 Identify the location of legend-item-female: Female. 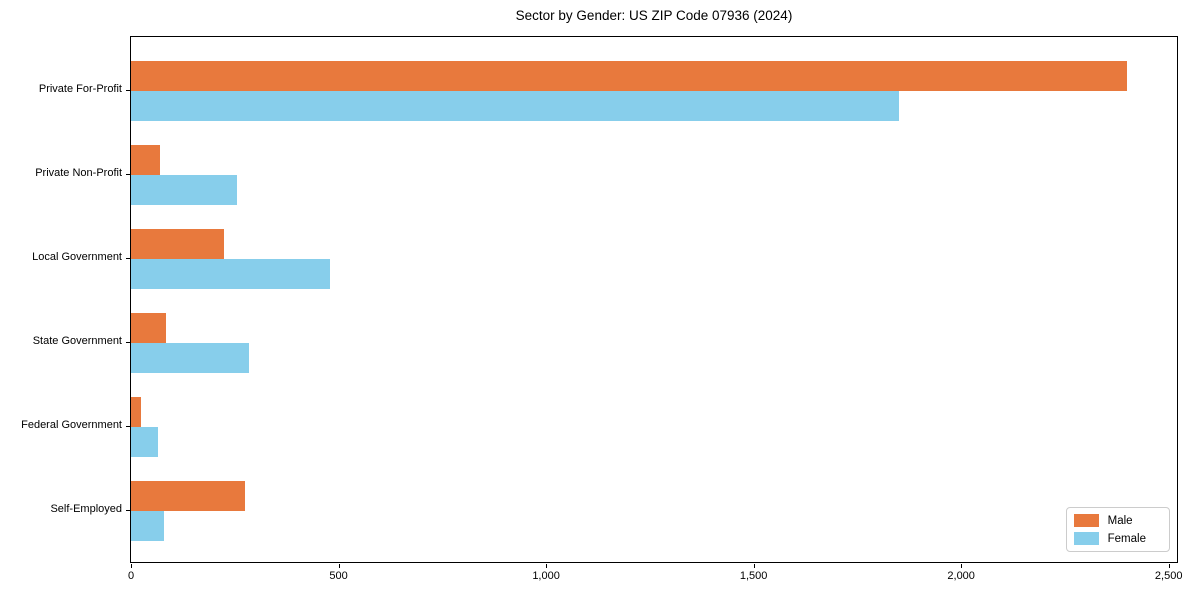
(1116, 538).